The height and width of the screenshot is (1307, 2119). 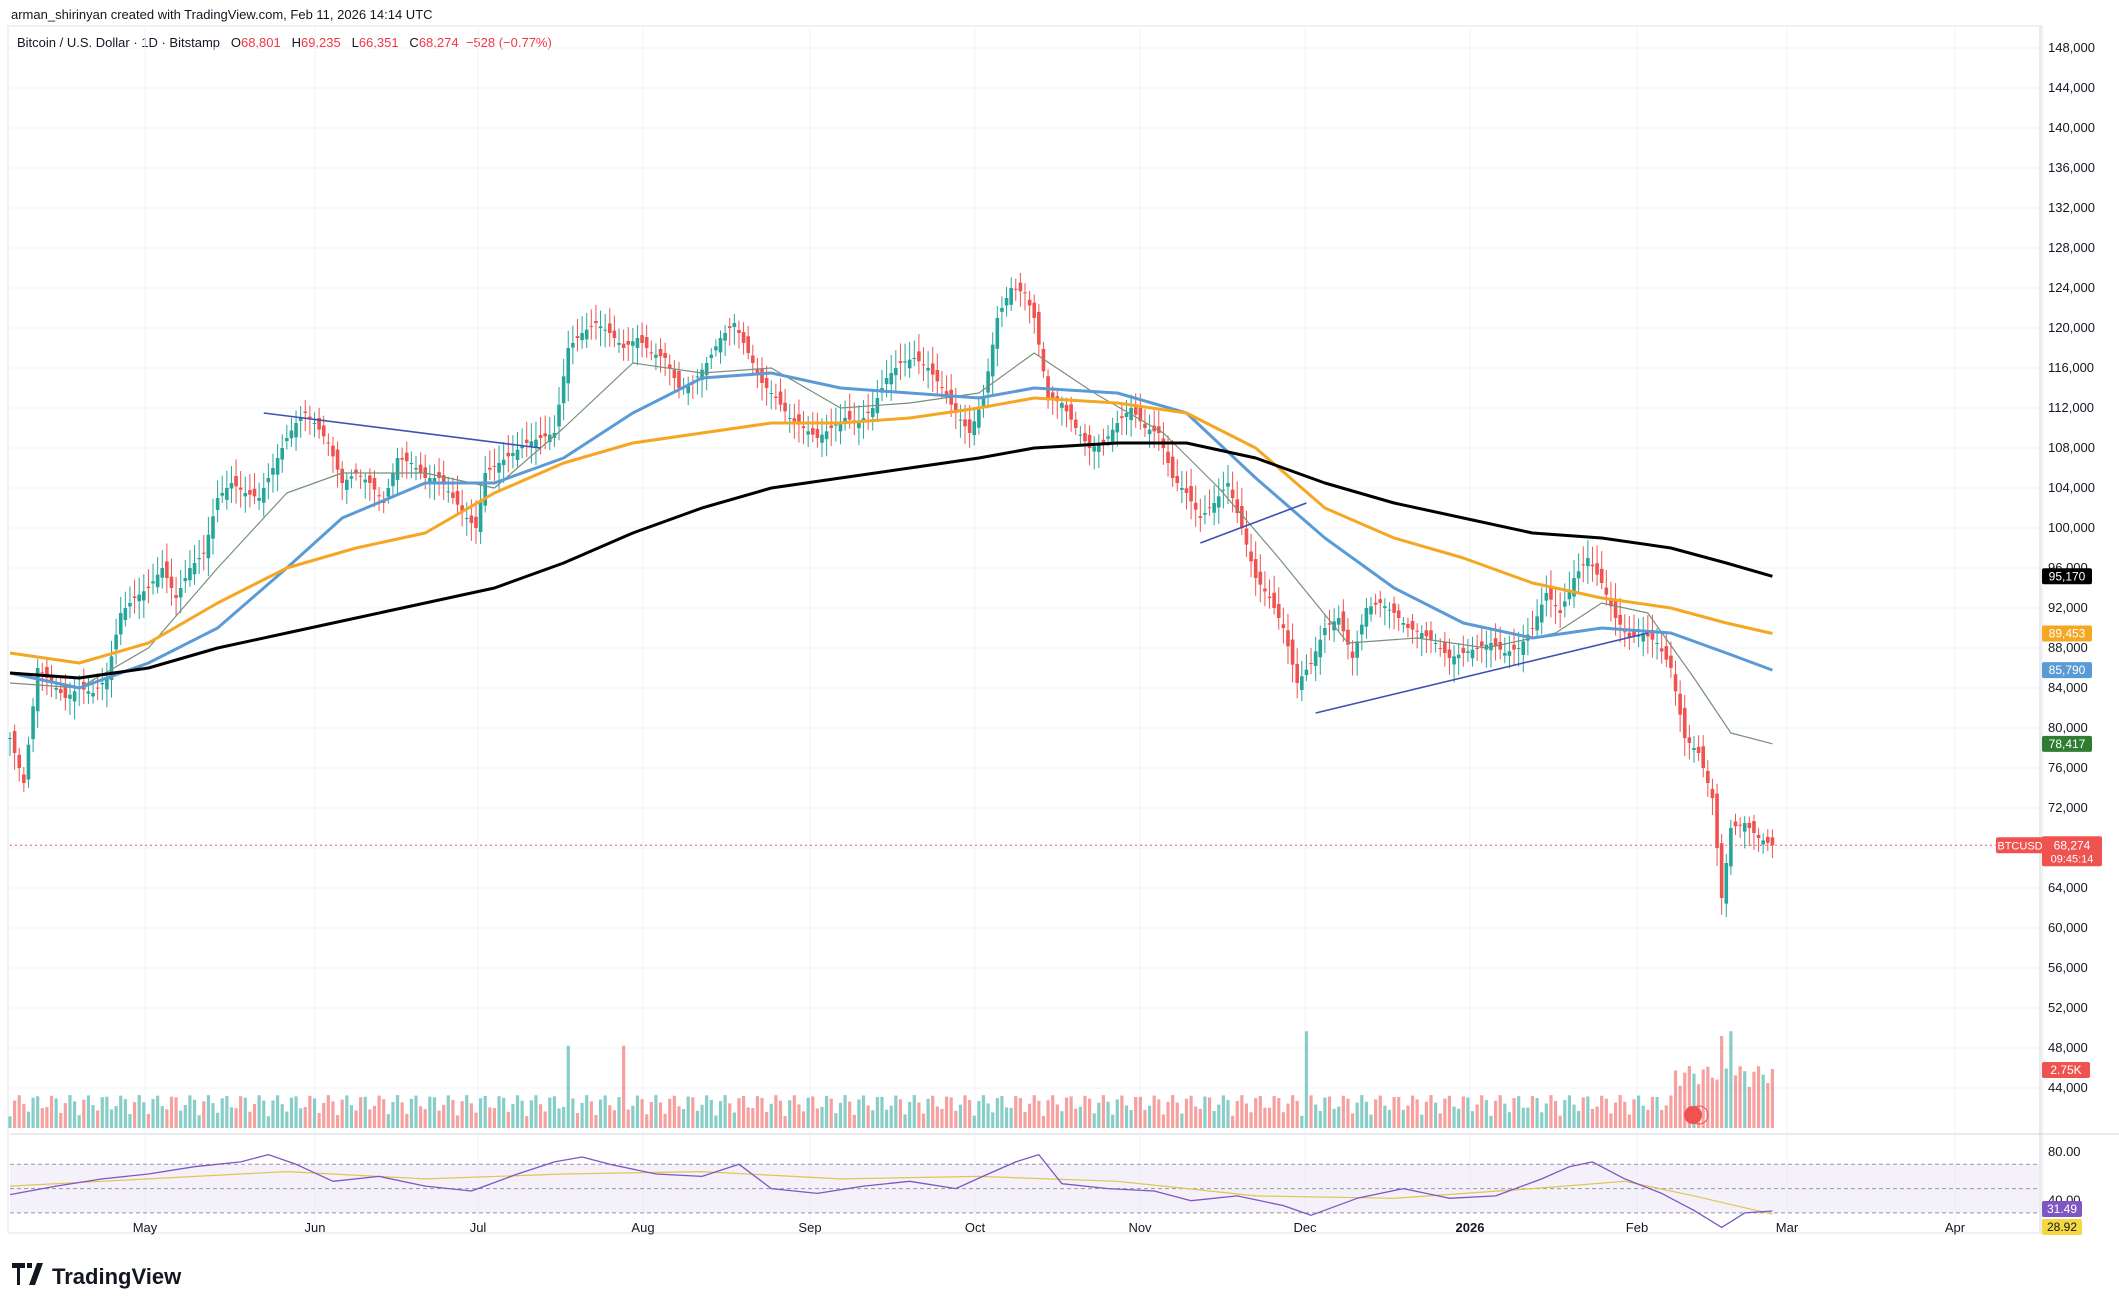 What do you see at coordinates (2068, 807) in the screenshot?
I see `y-tick-label: 72,000` at bounding box center [2068, 807].